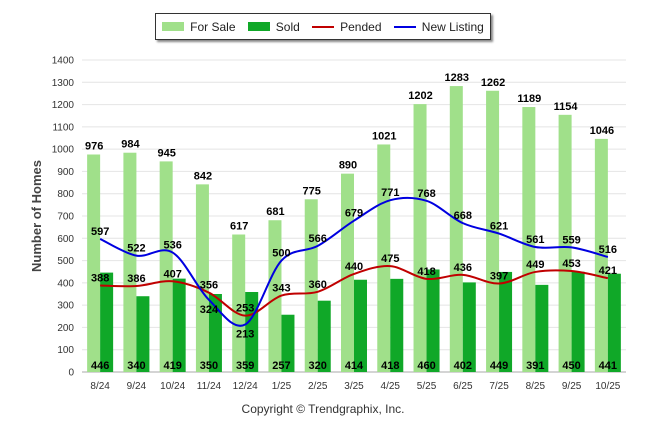 The height and width of the screenshot is (434, 646). Describe the element at coordinates (347, 27) in the screenshot. I see `legend-pended: Pended` at that location.